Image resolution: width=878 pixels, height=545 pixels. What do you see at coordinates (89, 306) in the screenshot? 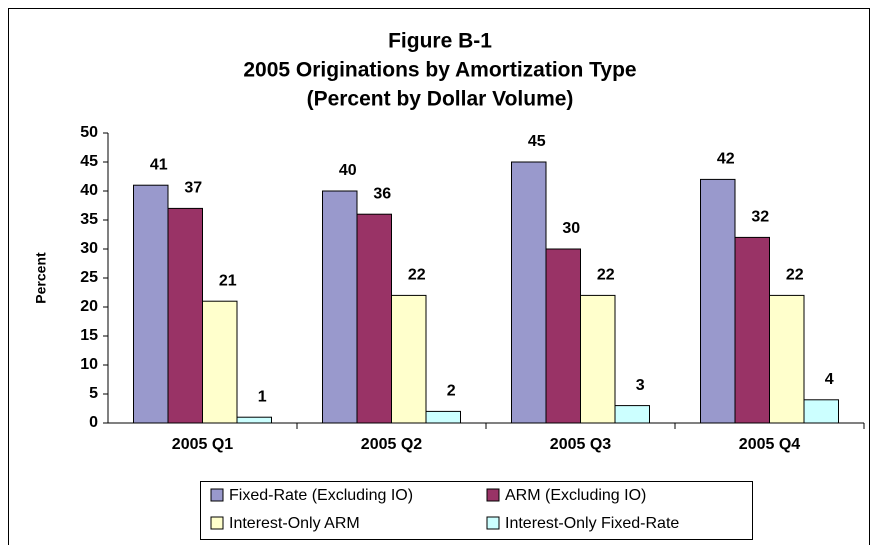
I see `y-tick-label: 20` at bounding box center [89, 306].